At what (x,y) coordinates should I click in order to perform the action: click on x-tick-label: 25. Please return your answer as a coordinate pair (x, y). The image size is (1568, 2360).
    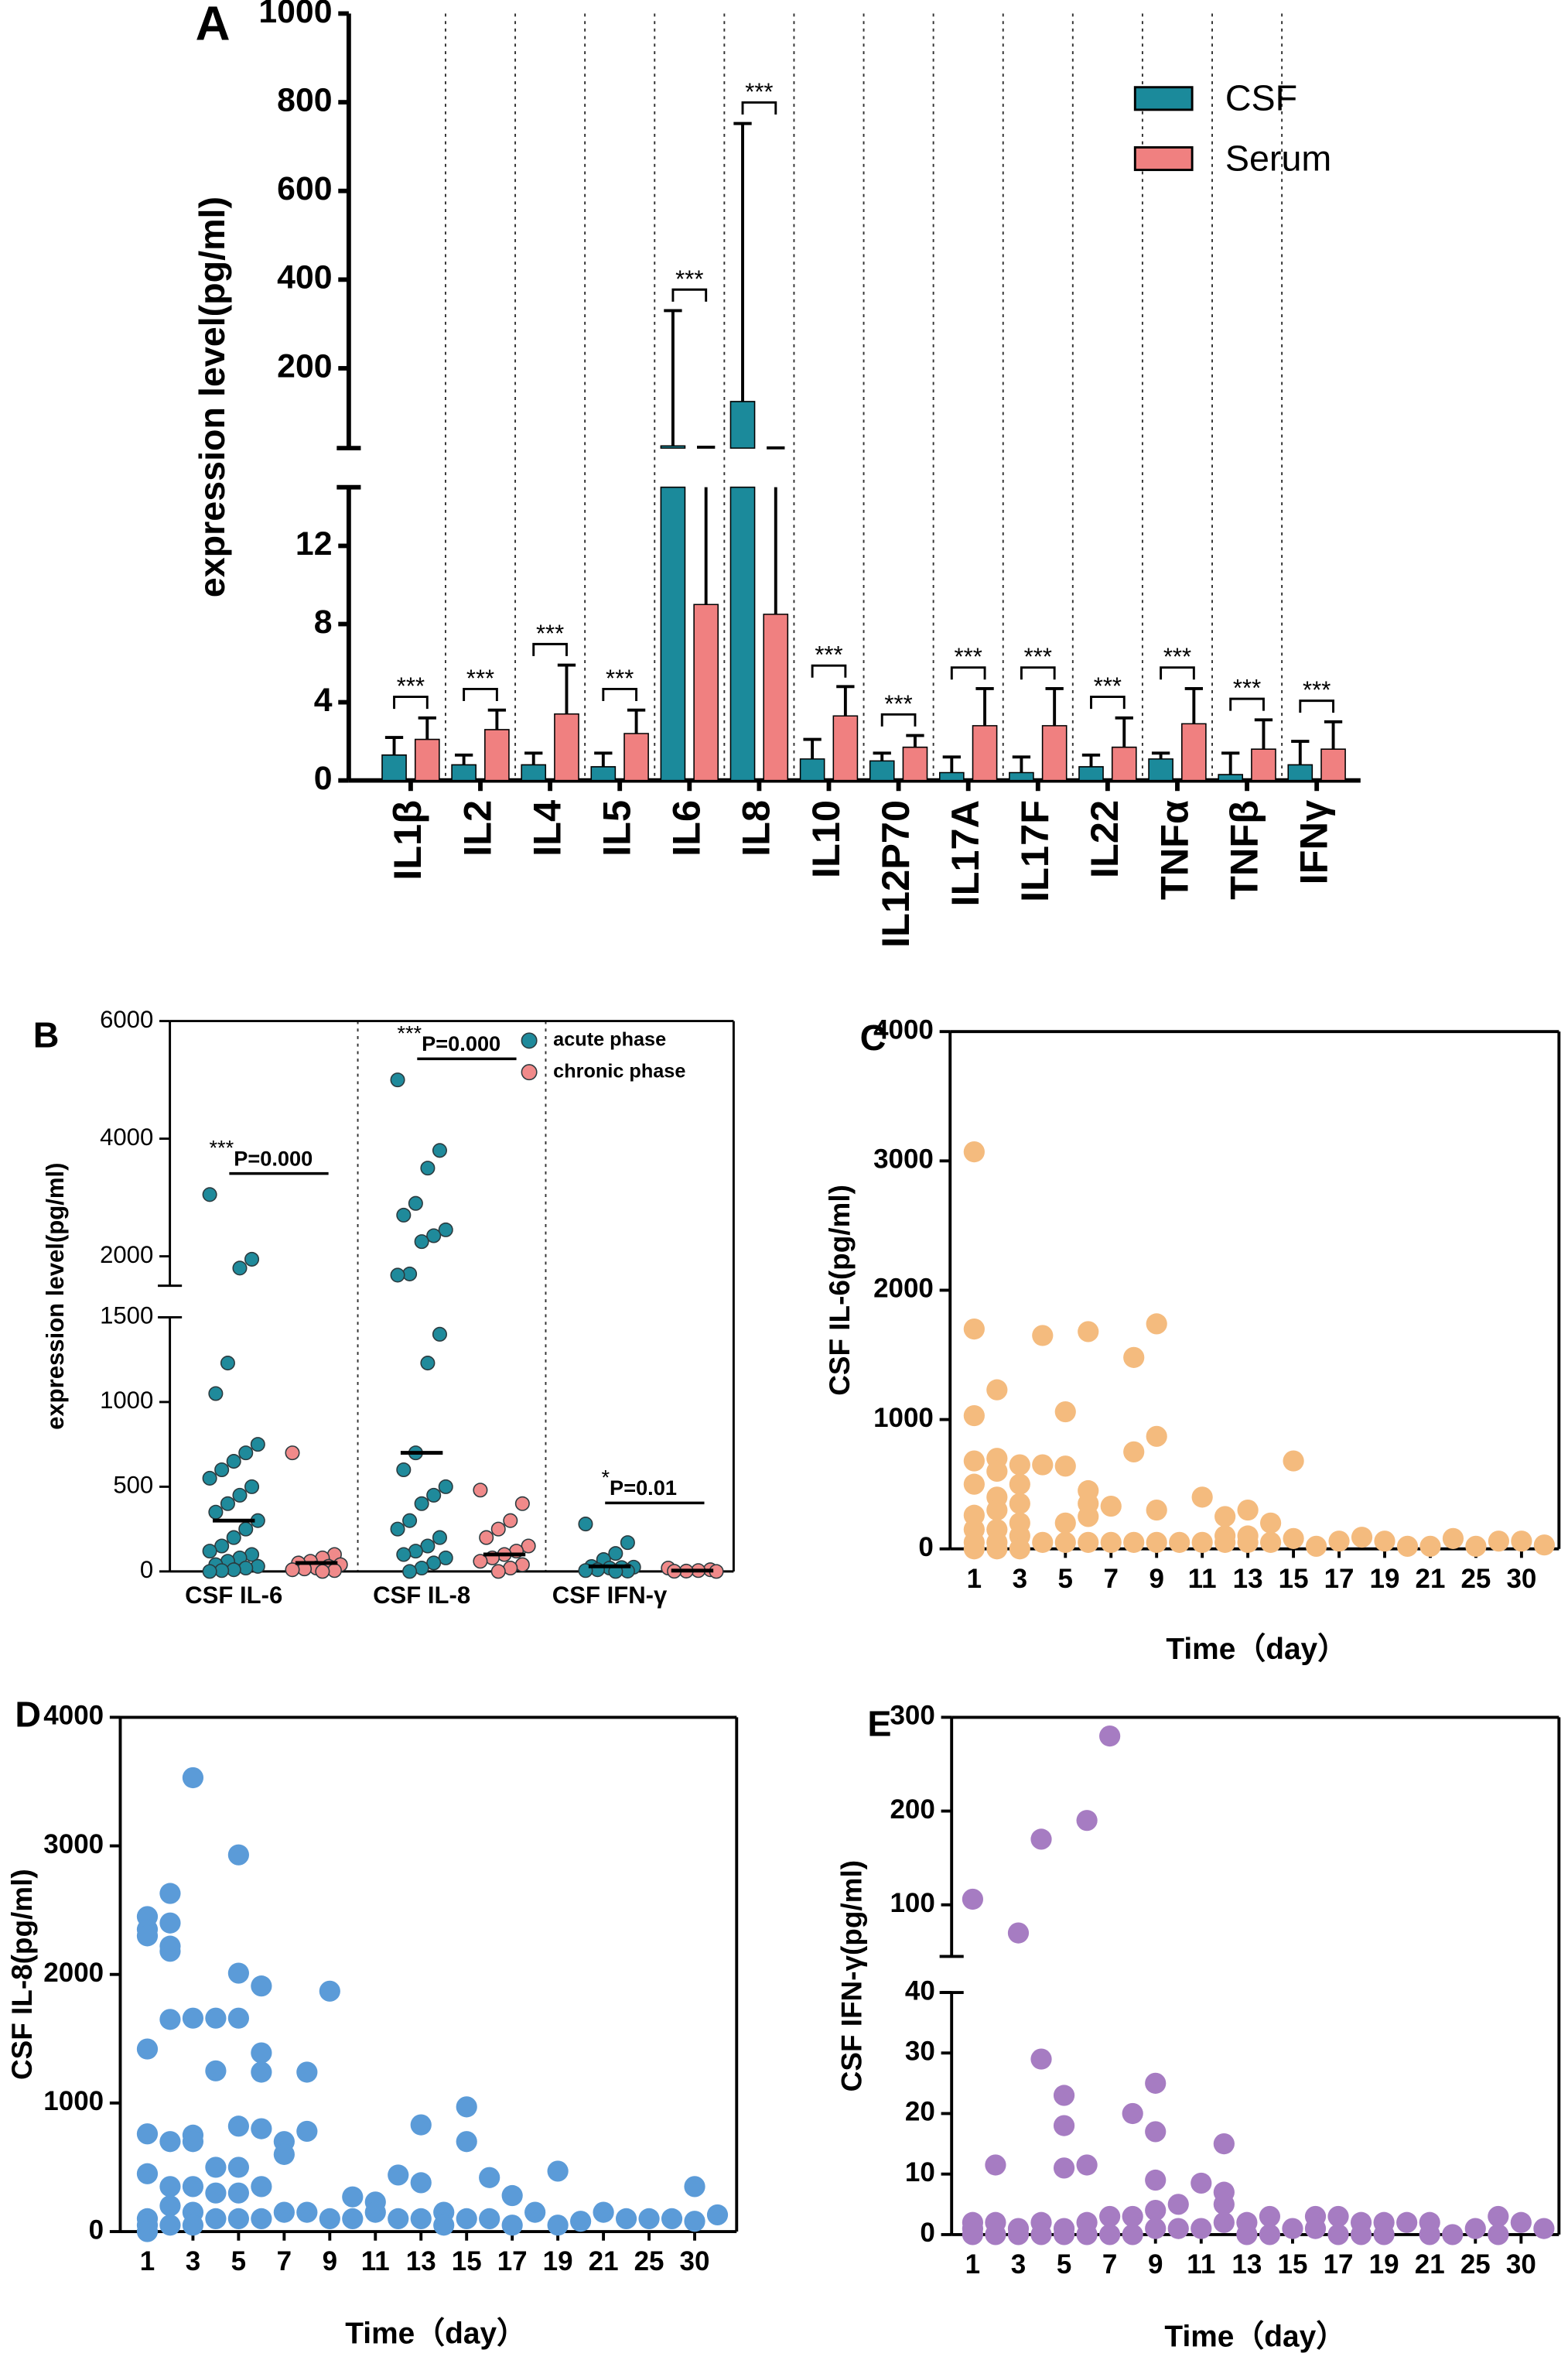
    Looking at the image, I should click on (1475, 2264).